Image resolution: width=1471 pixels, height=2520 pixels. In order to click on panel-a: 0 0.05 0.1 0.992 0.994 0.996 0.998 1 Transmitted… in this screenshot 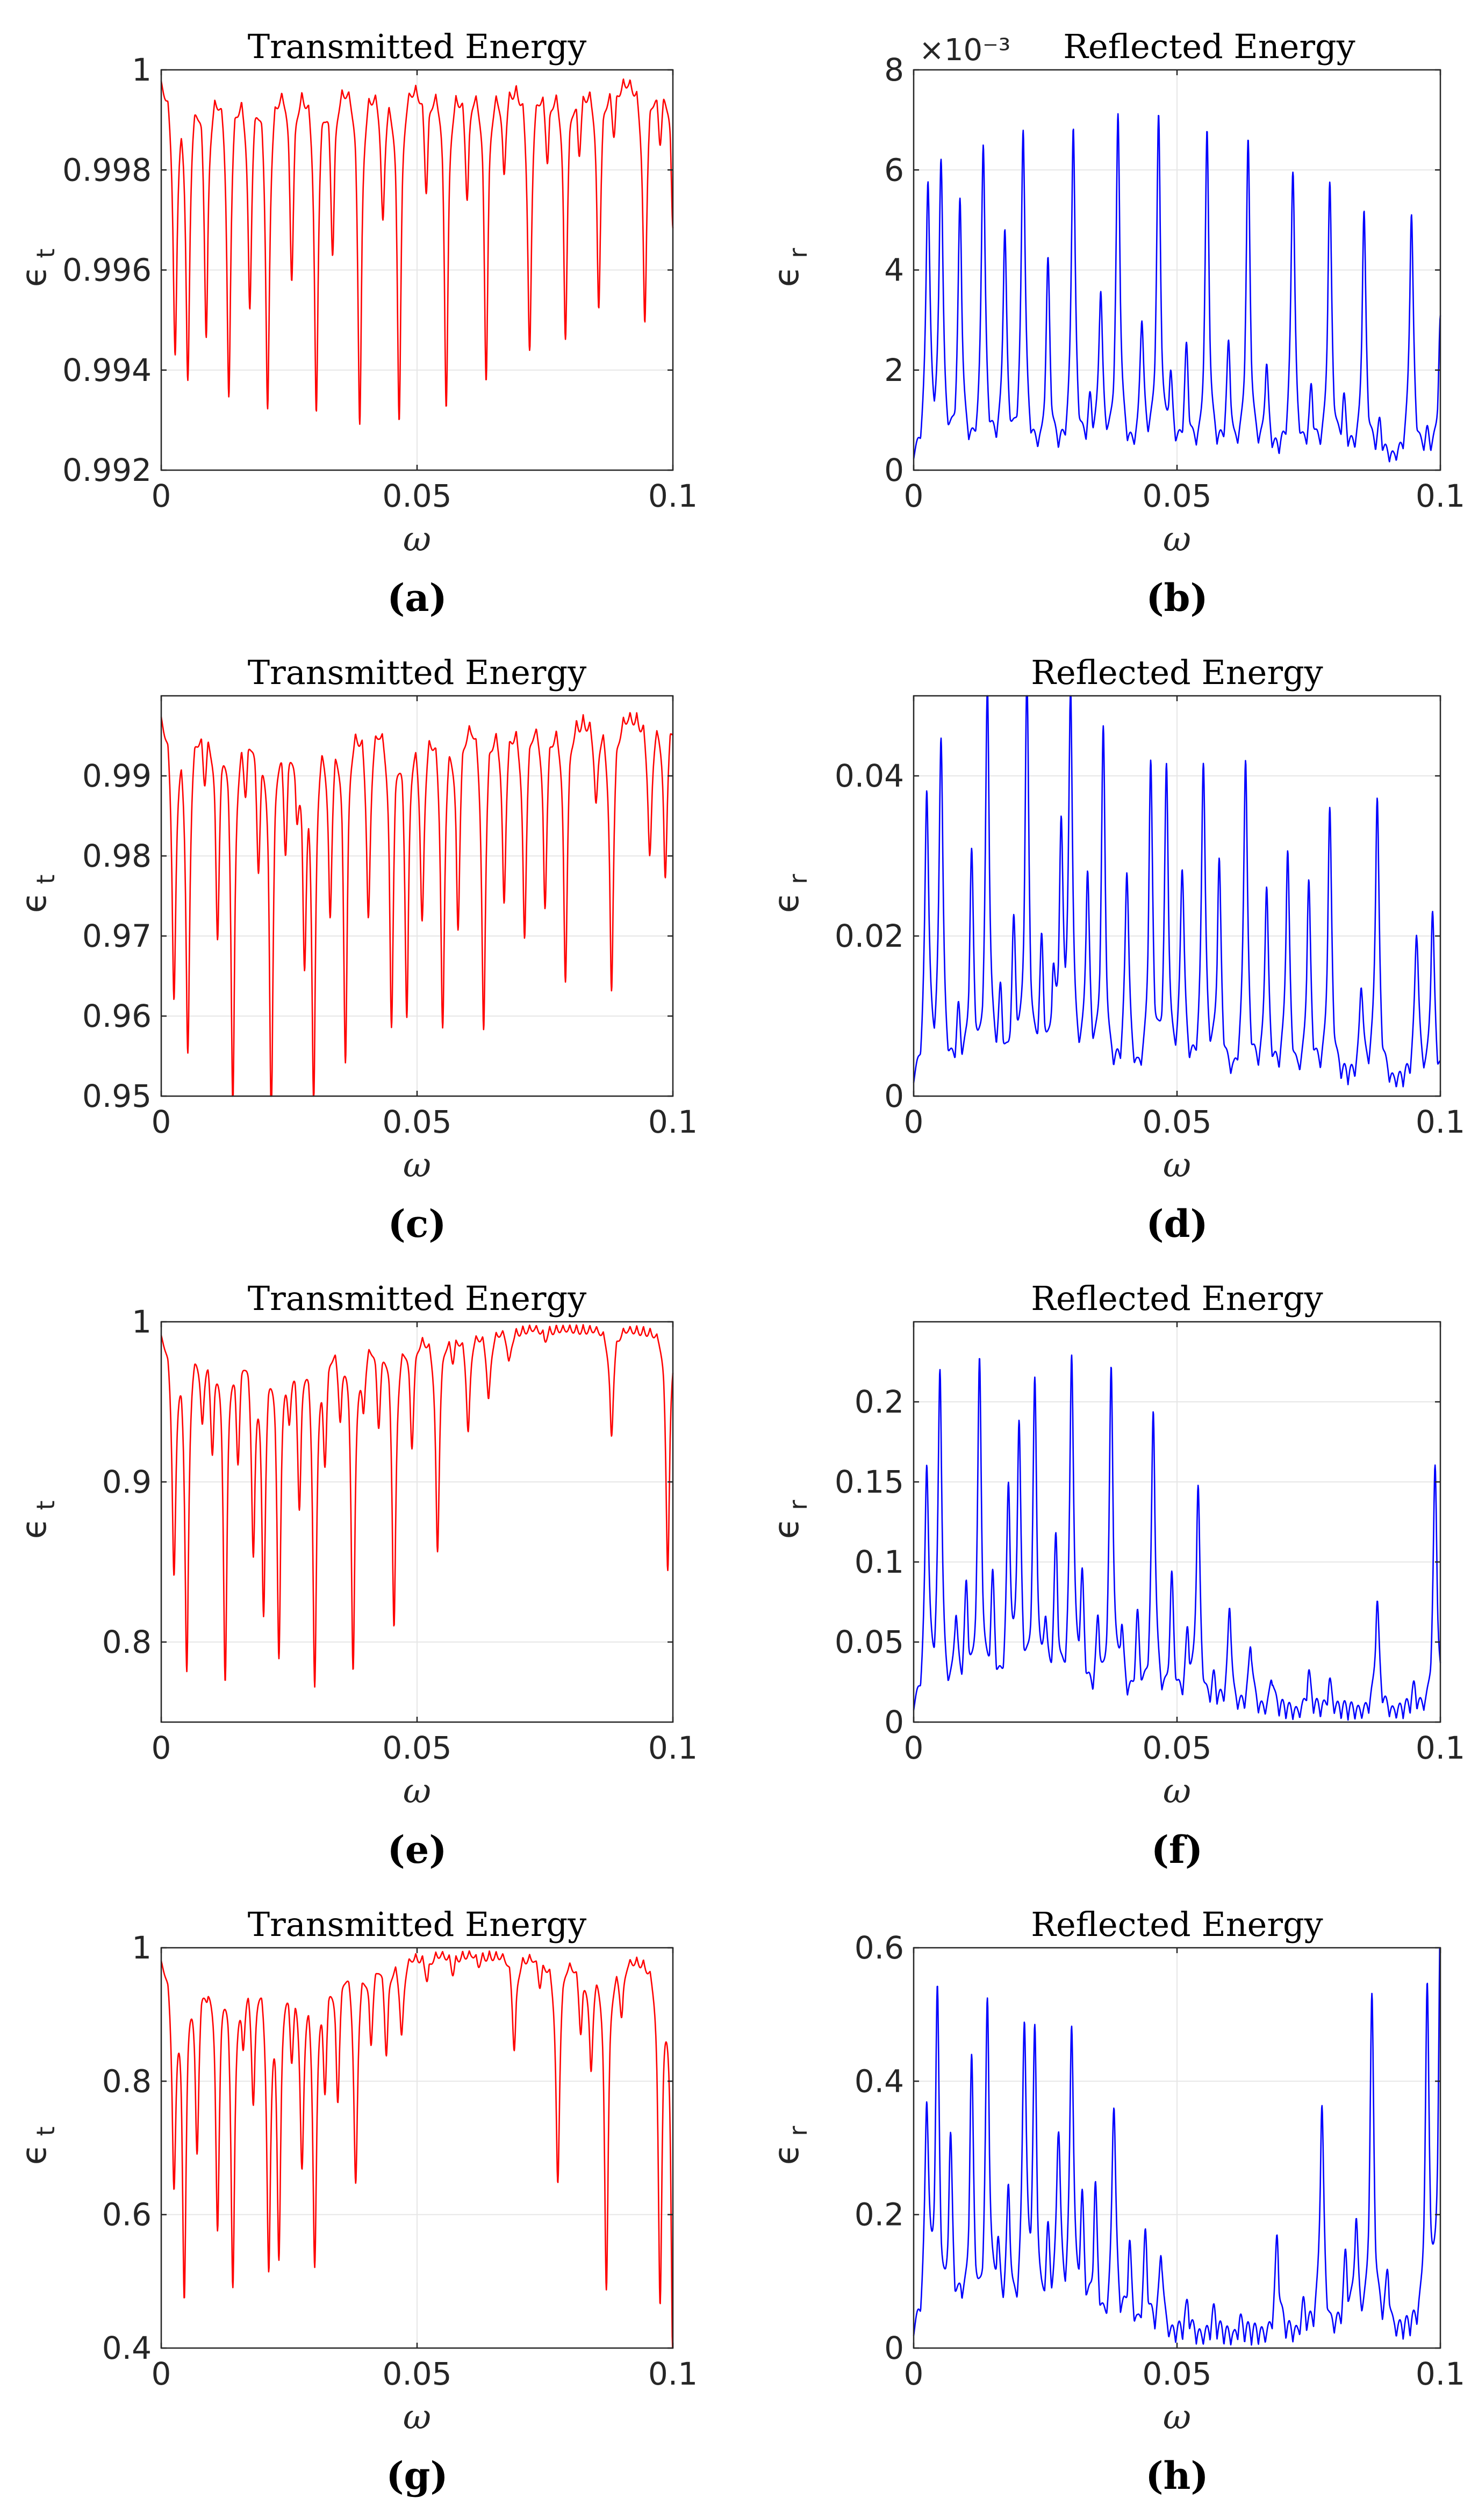, I will do `click(356, 323)`.